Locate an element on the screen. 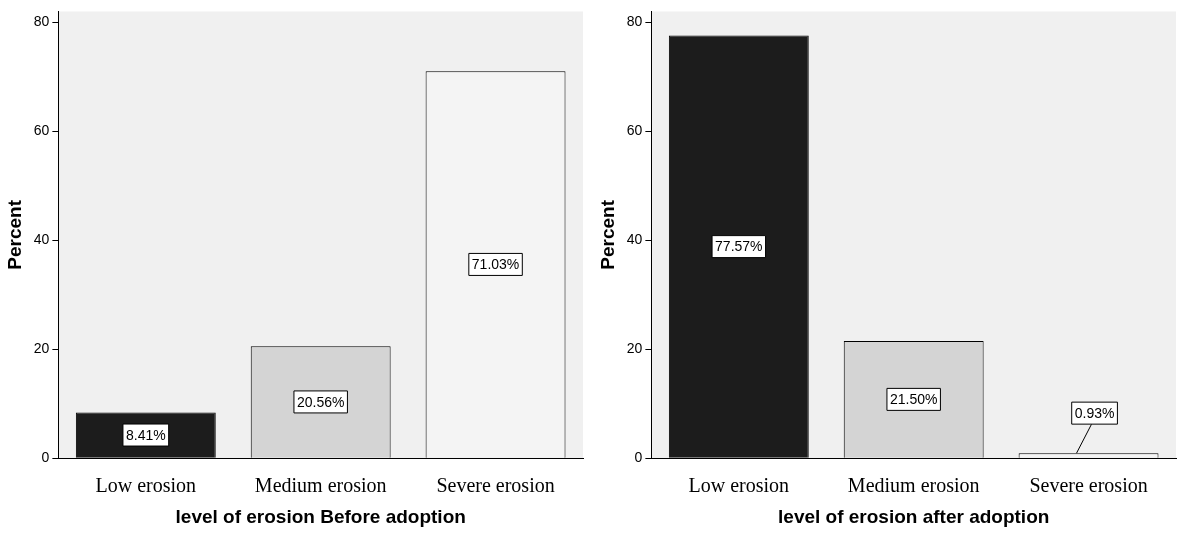 The height and width of the screenshot is (533, 1186). data-label: 77.57% is located at coordinates (739, 246).